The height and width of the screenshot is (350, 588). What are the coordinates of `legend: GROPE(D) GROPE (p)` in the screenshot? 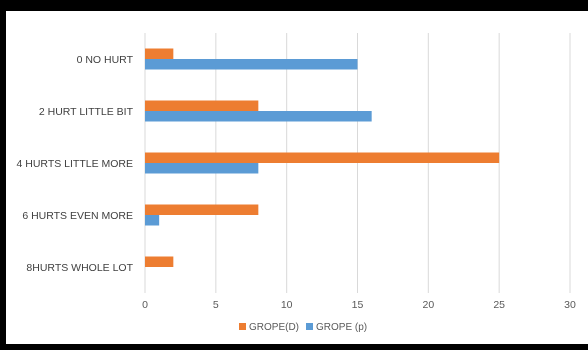 It's located at (303, 327).